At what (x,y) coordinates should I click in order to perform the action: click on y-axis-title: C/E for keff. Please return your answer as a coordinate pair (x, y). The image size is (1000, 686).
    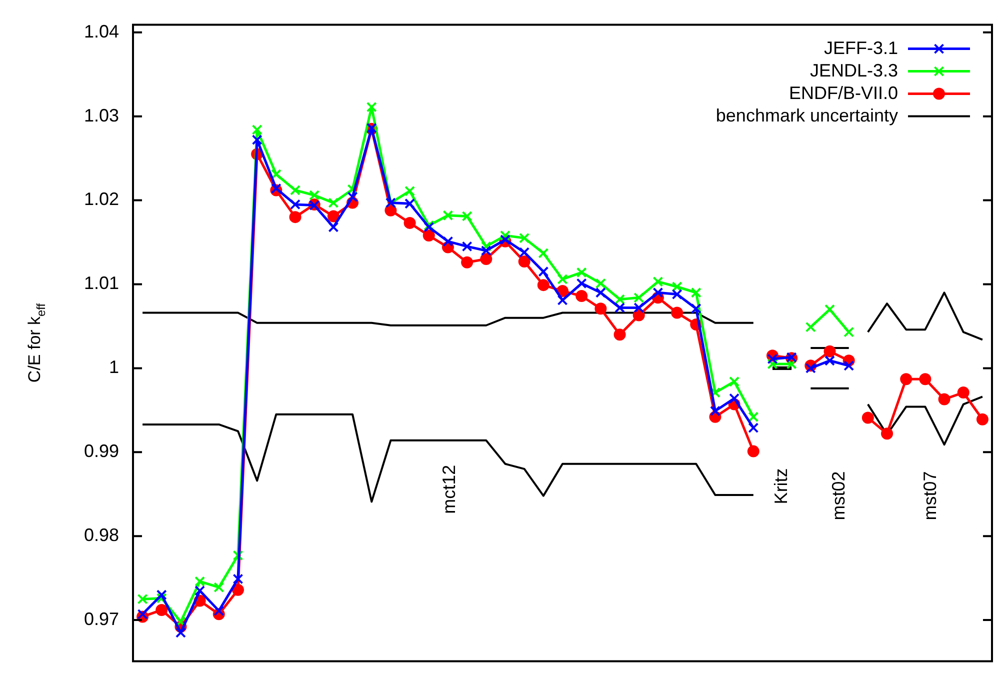
    Looking at the image, I should click on (36, 342).